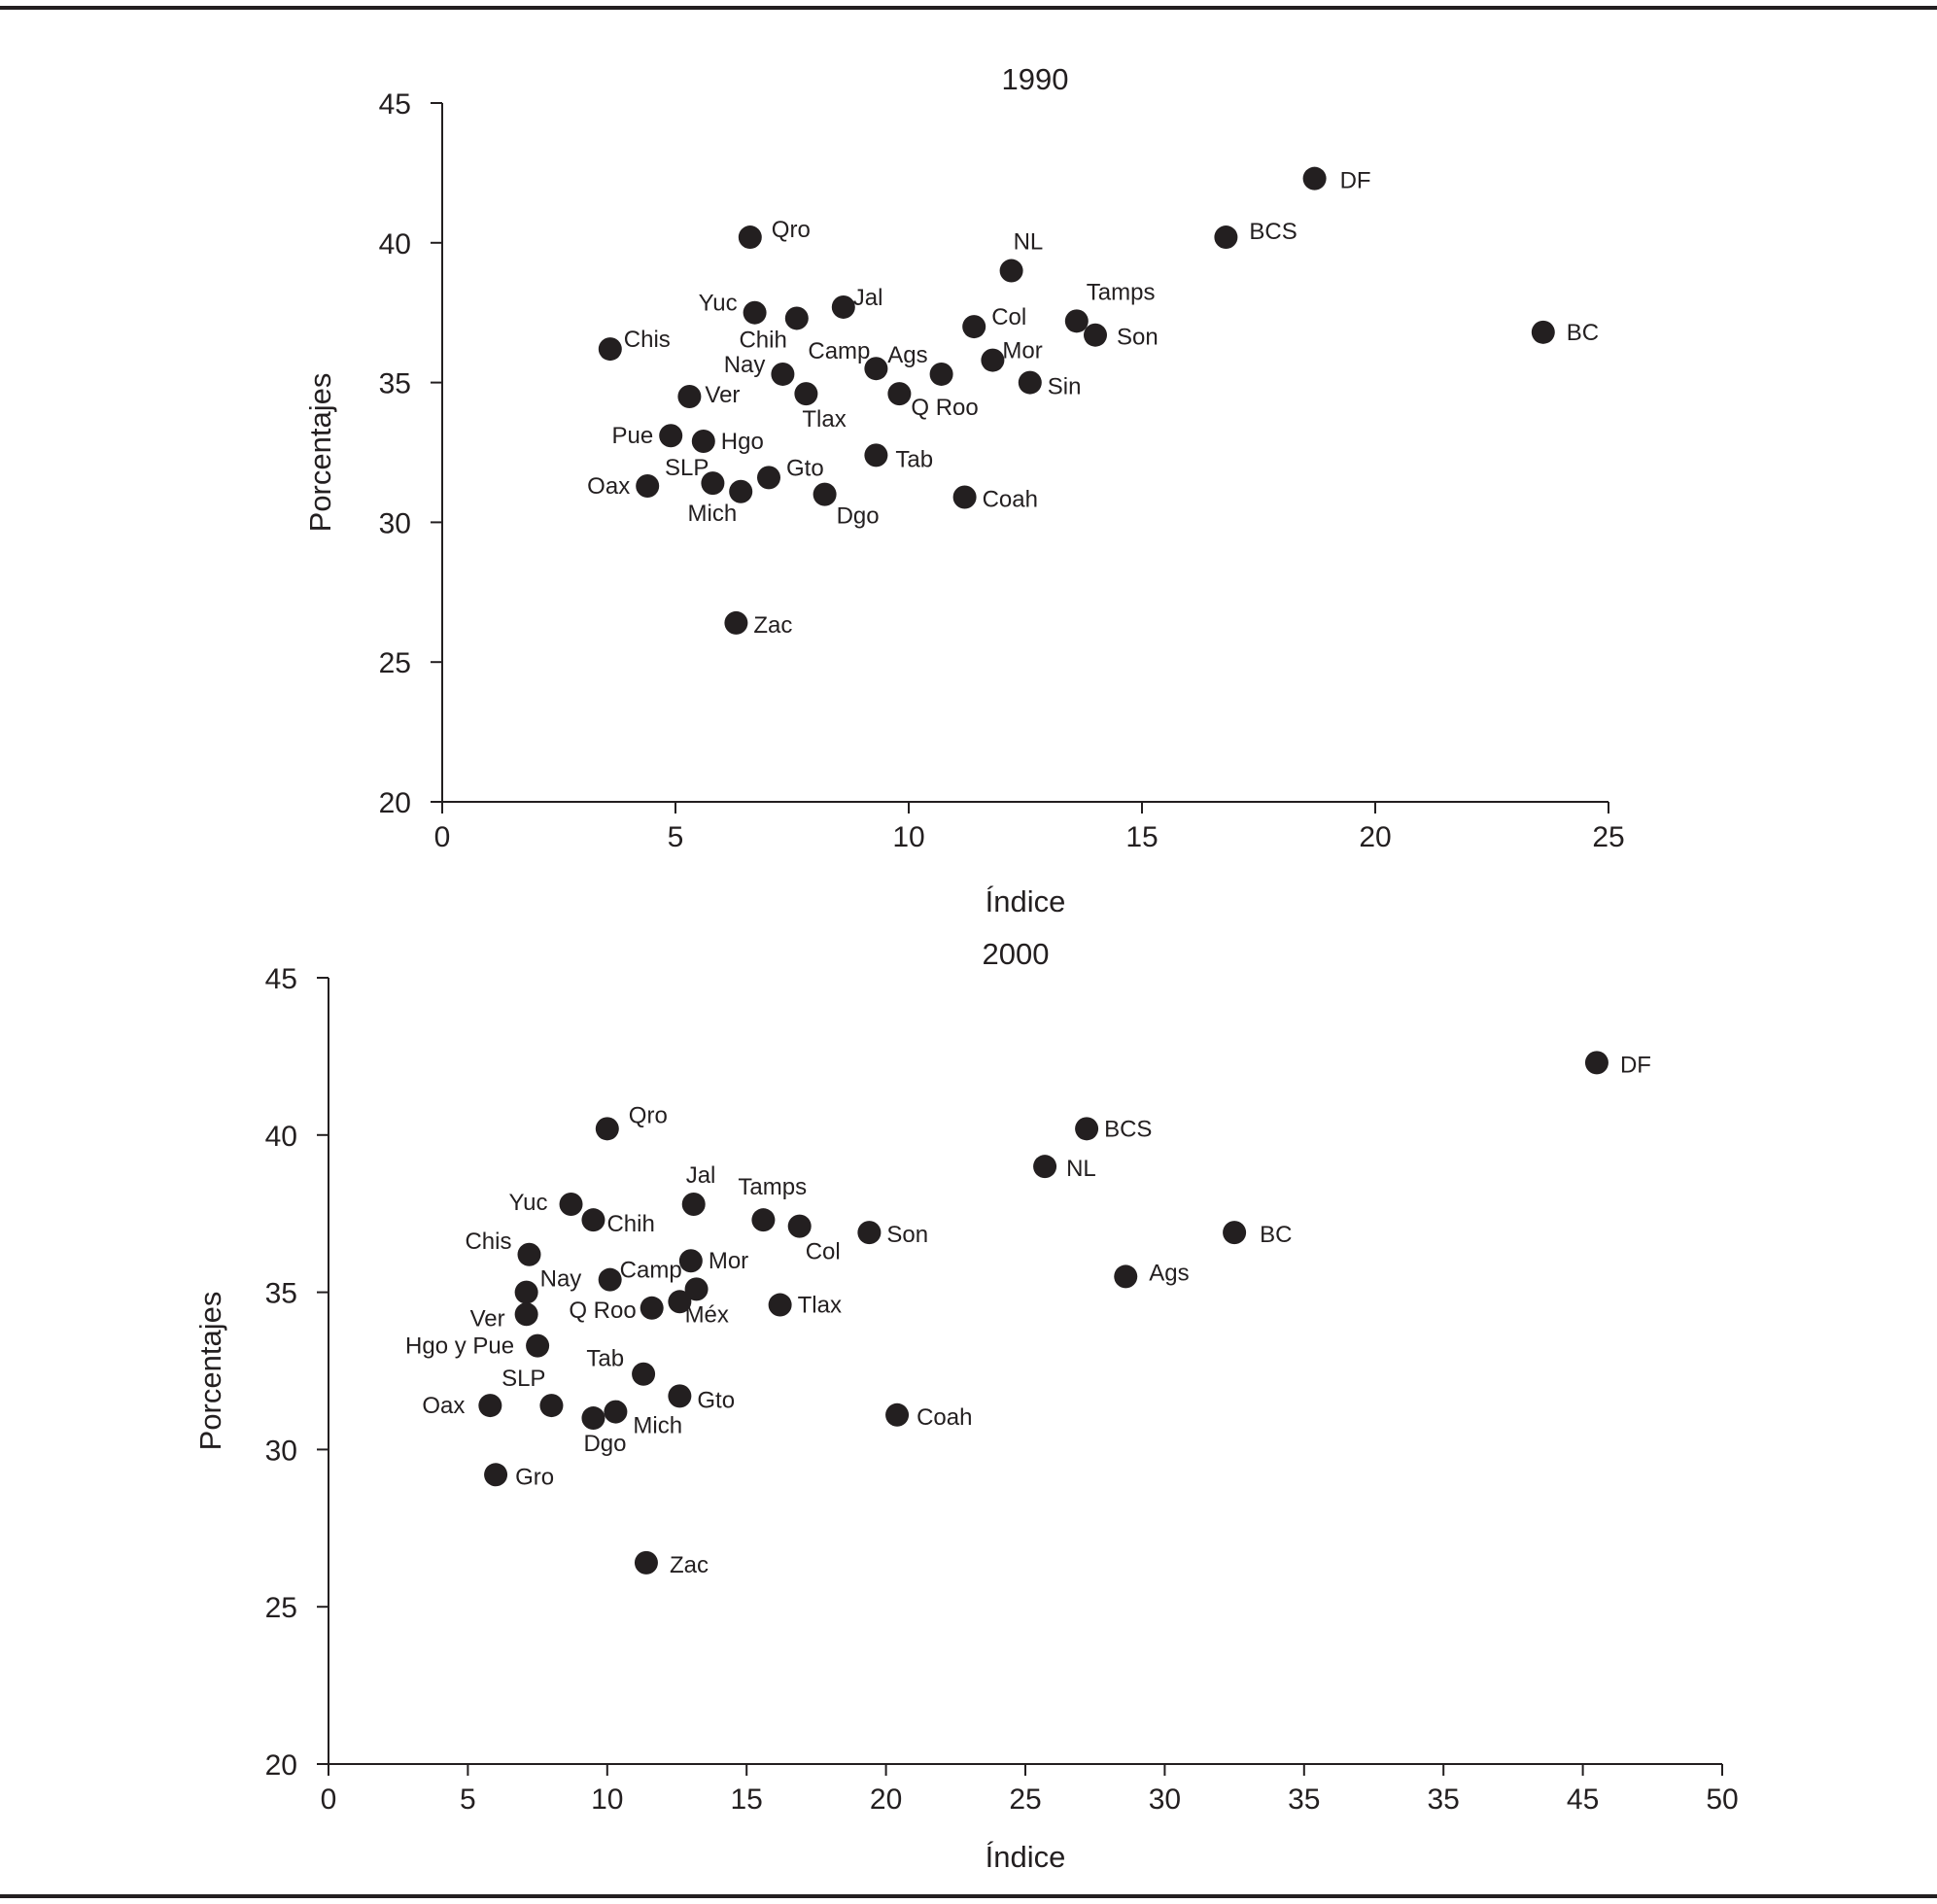 The image size is (1937, 1904). I want to click on x-axis-title: Índice, so click(1026, 1857).